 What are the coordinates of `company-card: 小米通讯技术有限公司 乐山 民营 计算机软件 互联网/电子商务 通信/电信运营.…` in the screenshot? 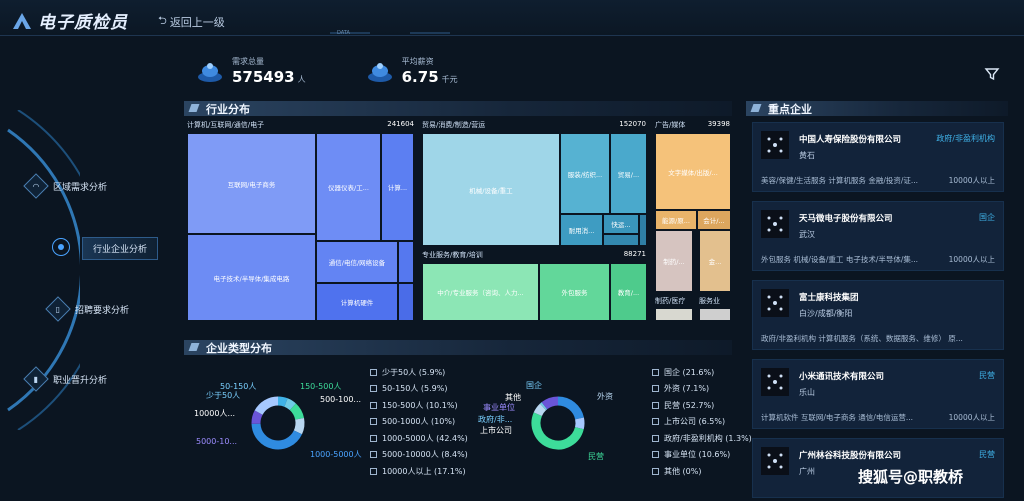 It's located at (878, 394).